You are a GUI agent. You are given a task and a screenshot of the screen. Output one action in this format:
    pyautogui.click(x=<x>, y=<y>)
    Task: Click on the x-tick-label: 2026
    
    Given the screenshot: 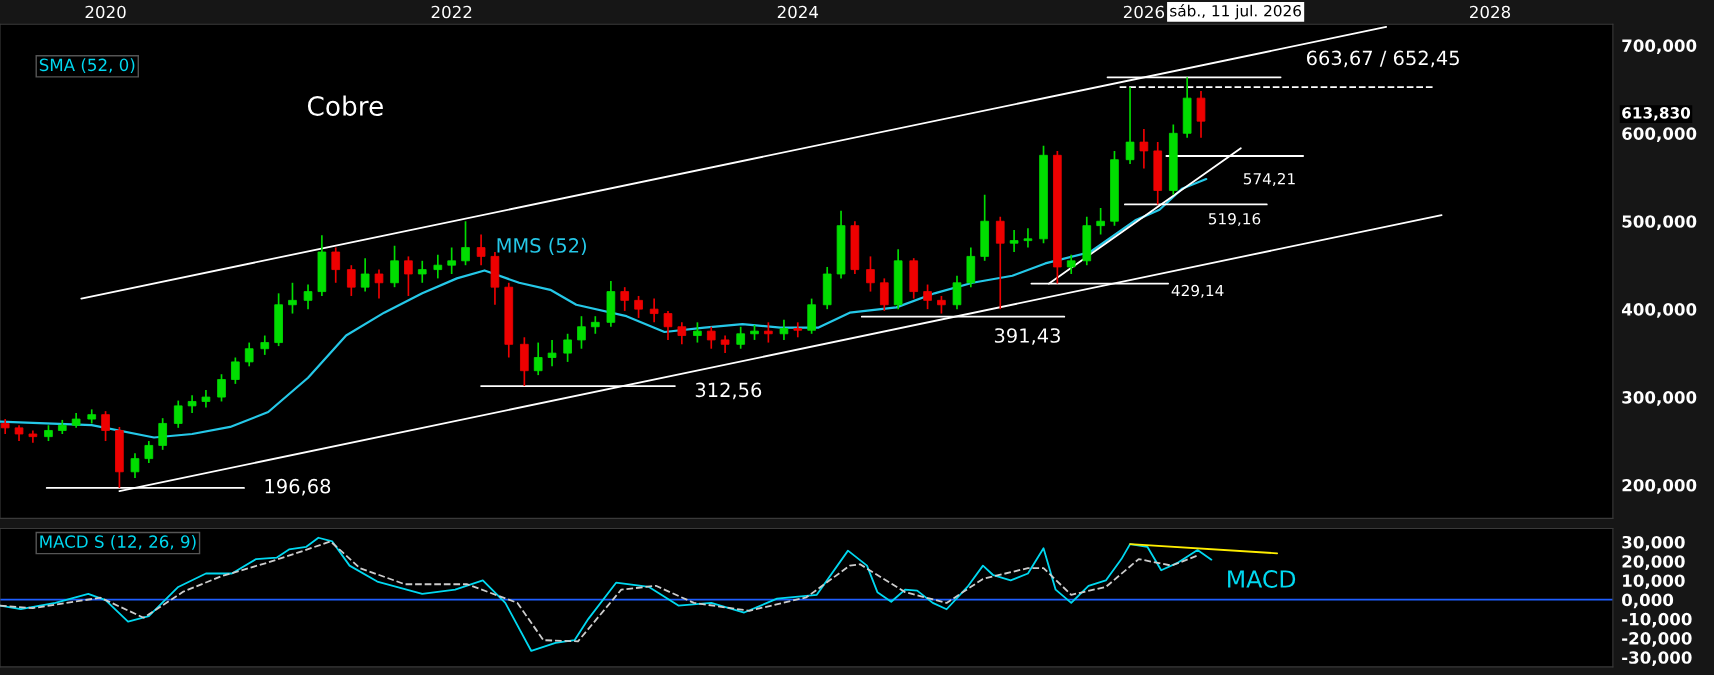 What is the action you would take?
    pyautogui.click(x=1144, y=12)
    